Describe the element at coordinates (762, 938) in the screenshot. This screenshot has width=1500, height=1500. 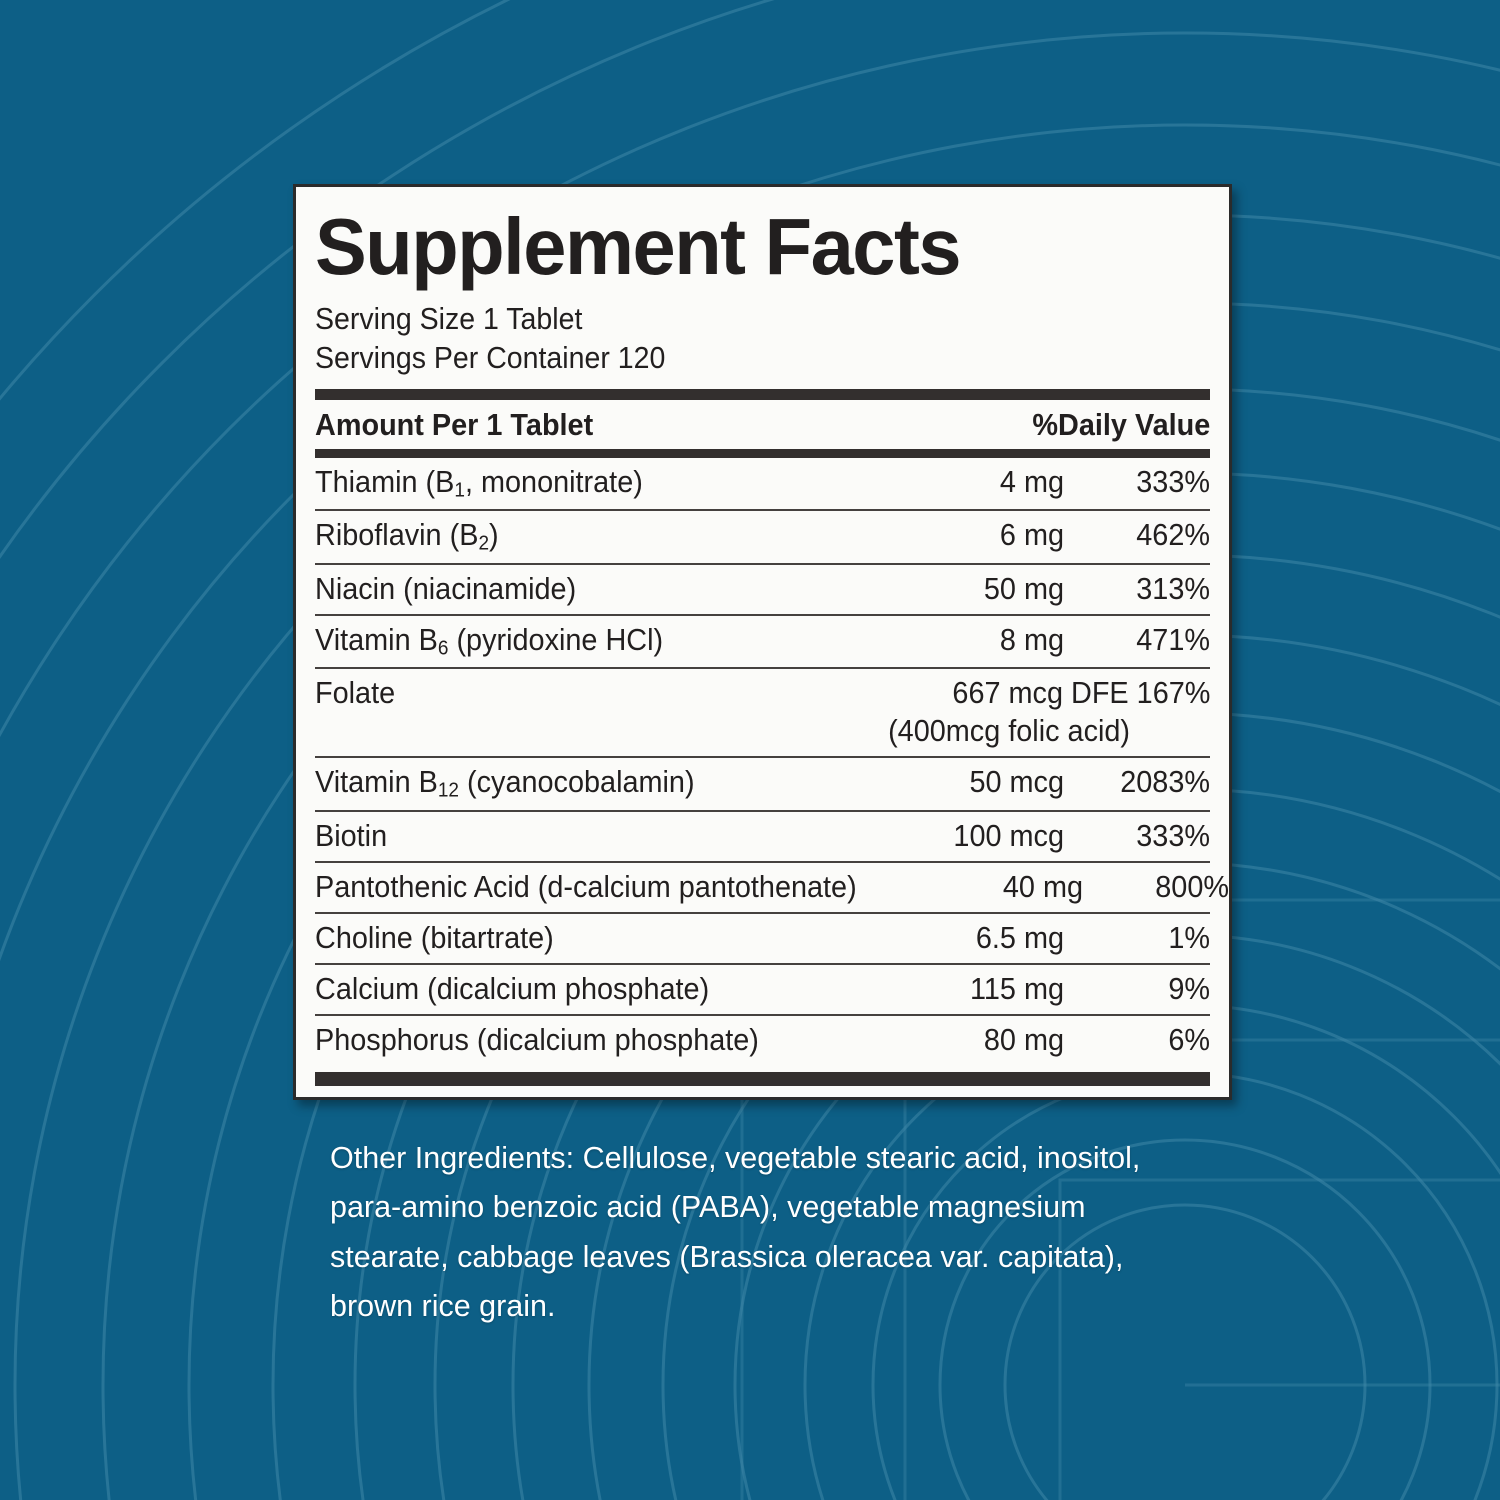
I see `table-row: Choline (bitartrate) 6.5 mg 1%` at that location.